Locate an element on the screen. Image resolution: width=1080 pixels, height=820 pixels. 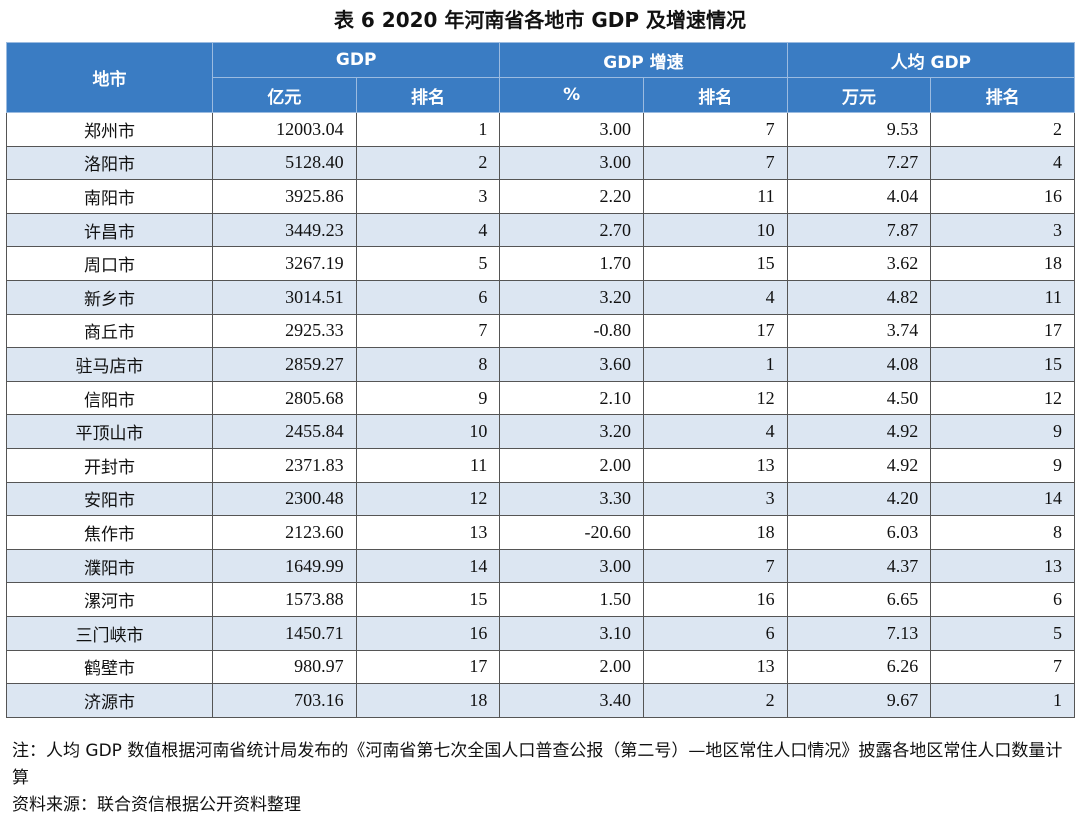
city-cell: 南阳市 is located at coordinates (109, 196).